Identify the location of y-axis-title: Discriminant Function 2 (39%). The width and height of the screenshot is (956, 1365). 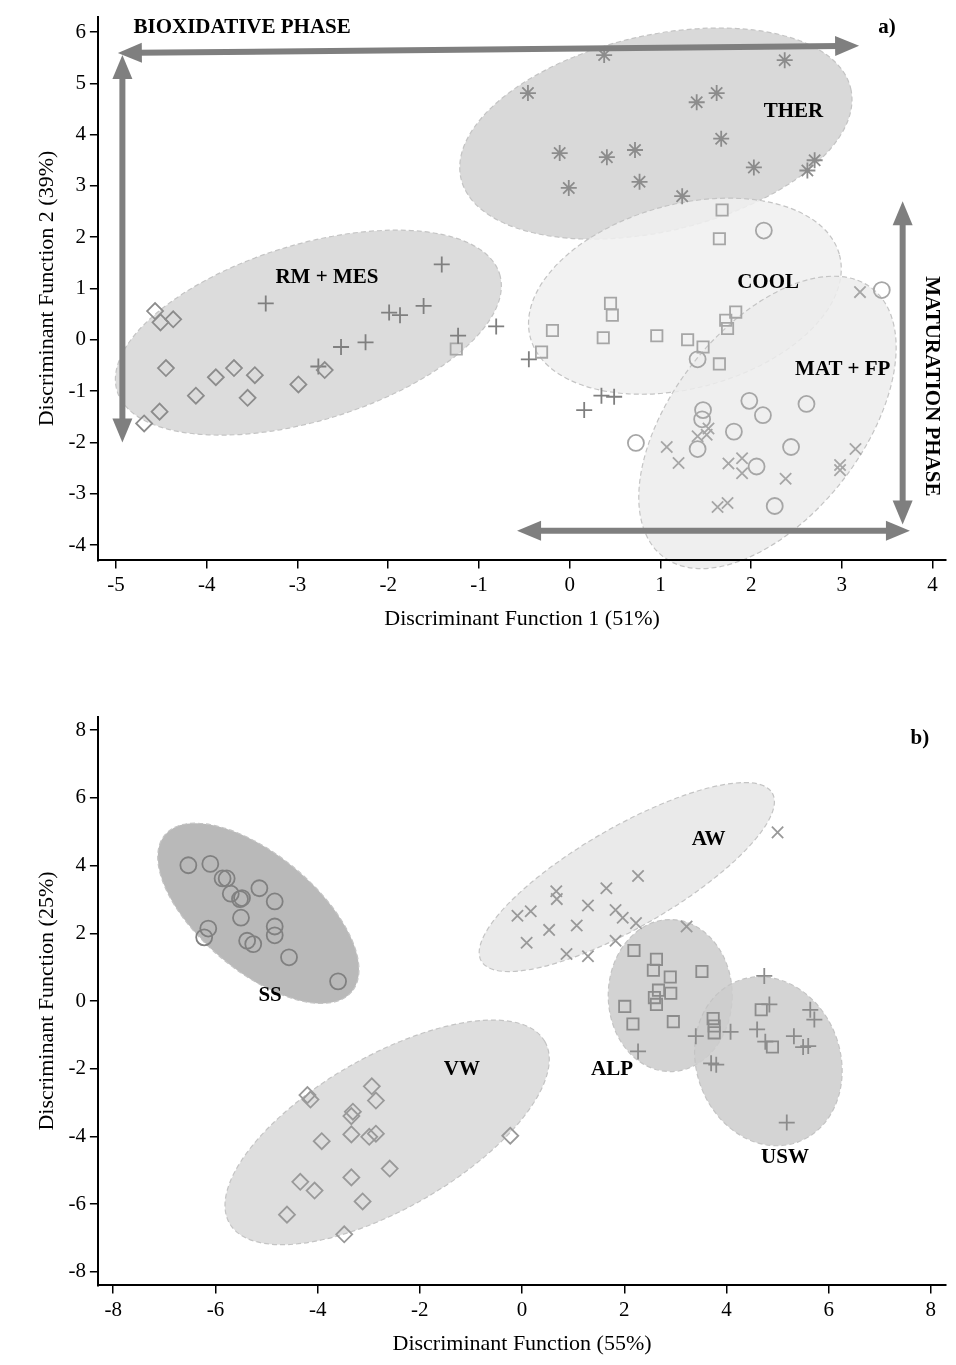
(45, 288).